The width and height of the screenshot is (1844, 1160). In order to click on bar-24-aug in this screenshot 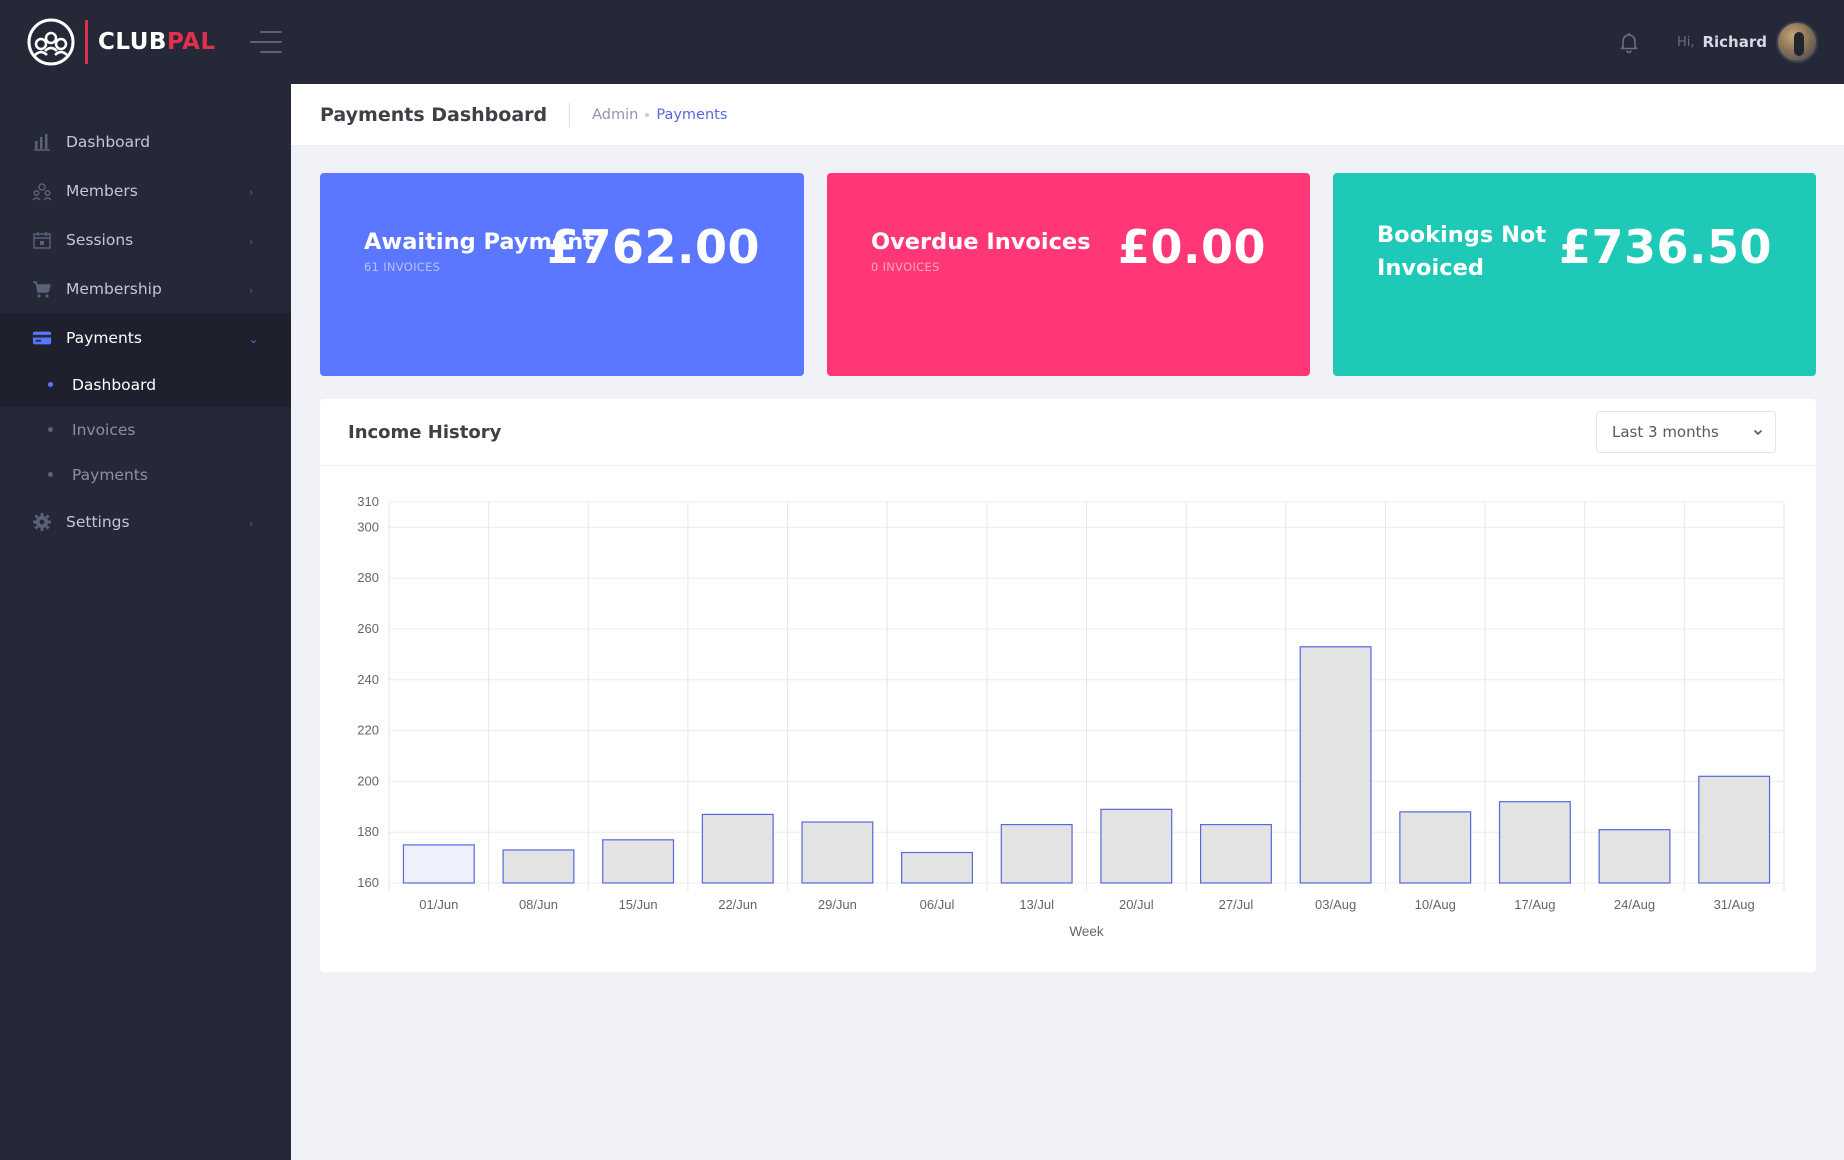, I will do `click(1634, 856)`.